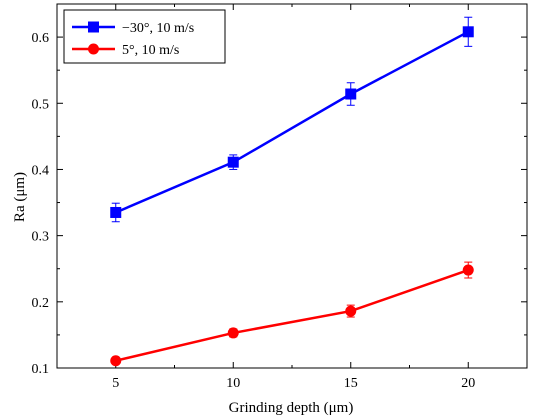  Describe the element at coordinates (115, 383) in the screenshot. I see `x-tick-label: 5` at that location.